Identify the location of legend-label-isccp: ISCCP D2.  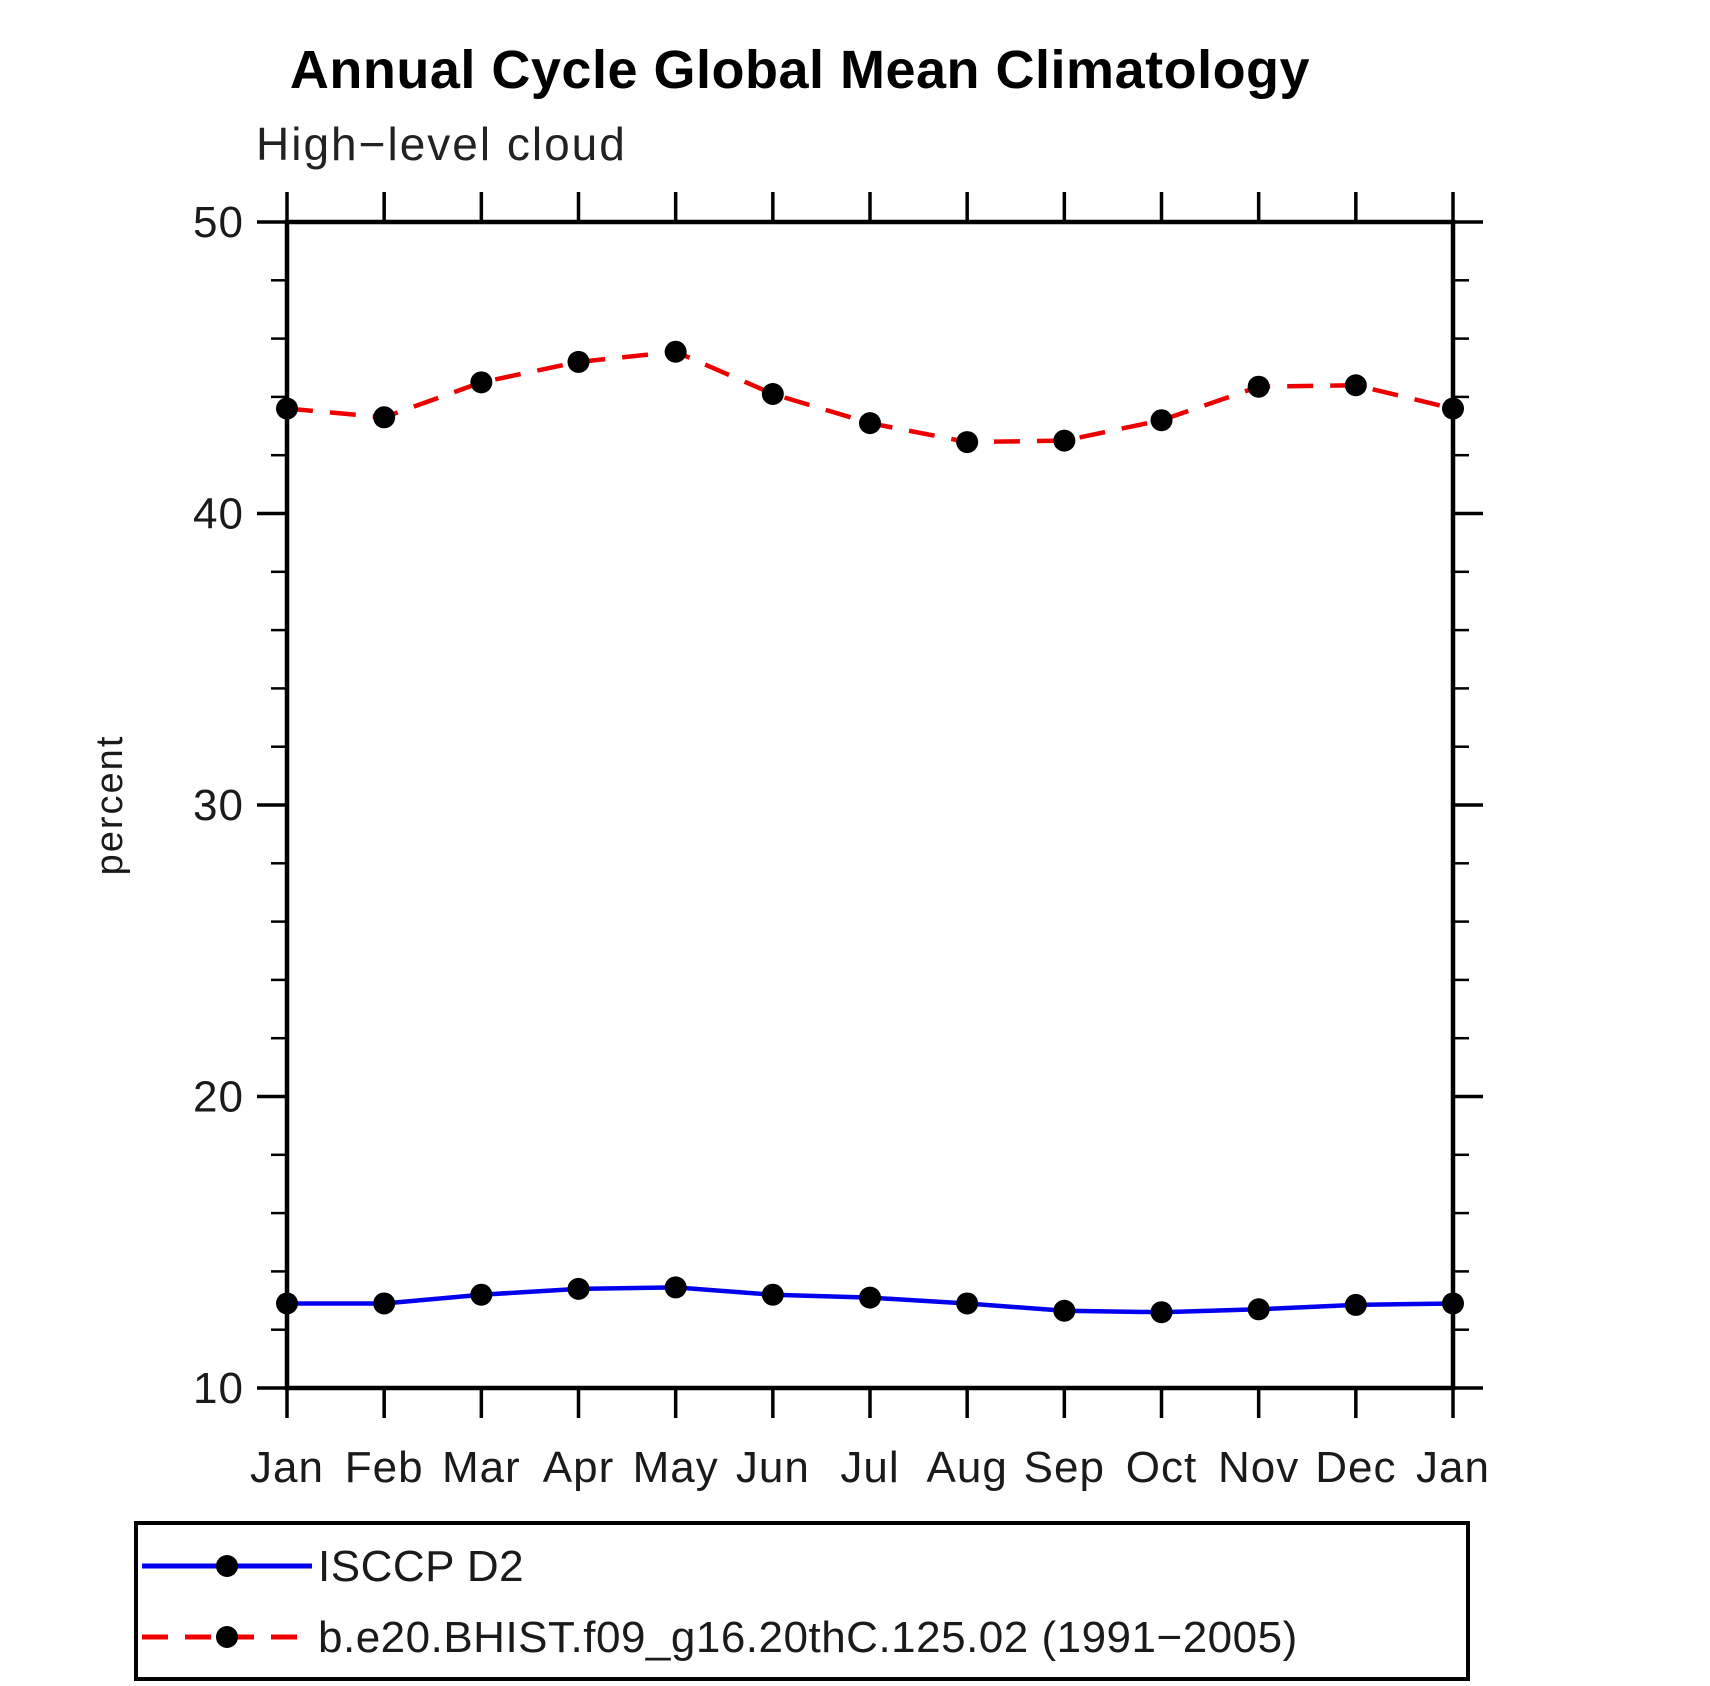
(421, 1566).